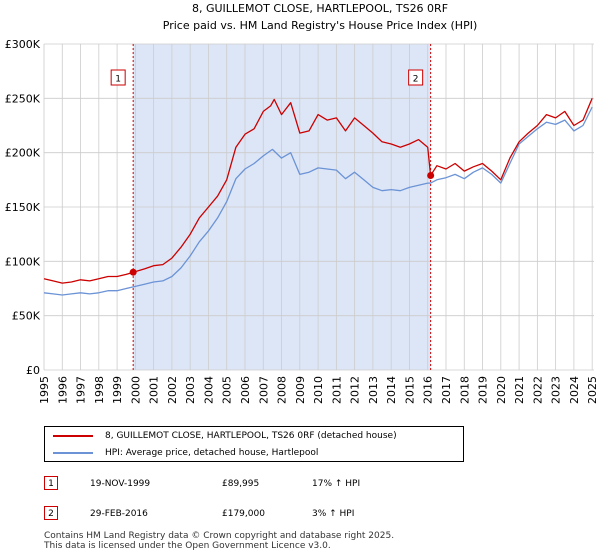 The width and height of the screenshot is (600, 560). Describe the element at coordinates (62, 390) in the screenshot. I see `x-tick-label: 1996` at that location.